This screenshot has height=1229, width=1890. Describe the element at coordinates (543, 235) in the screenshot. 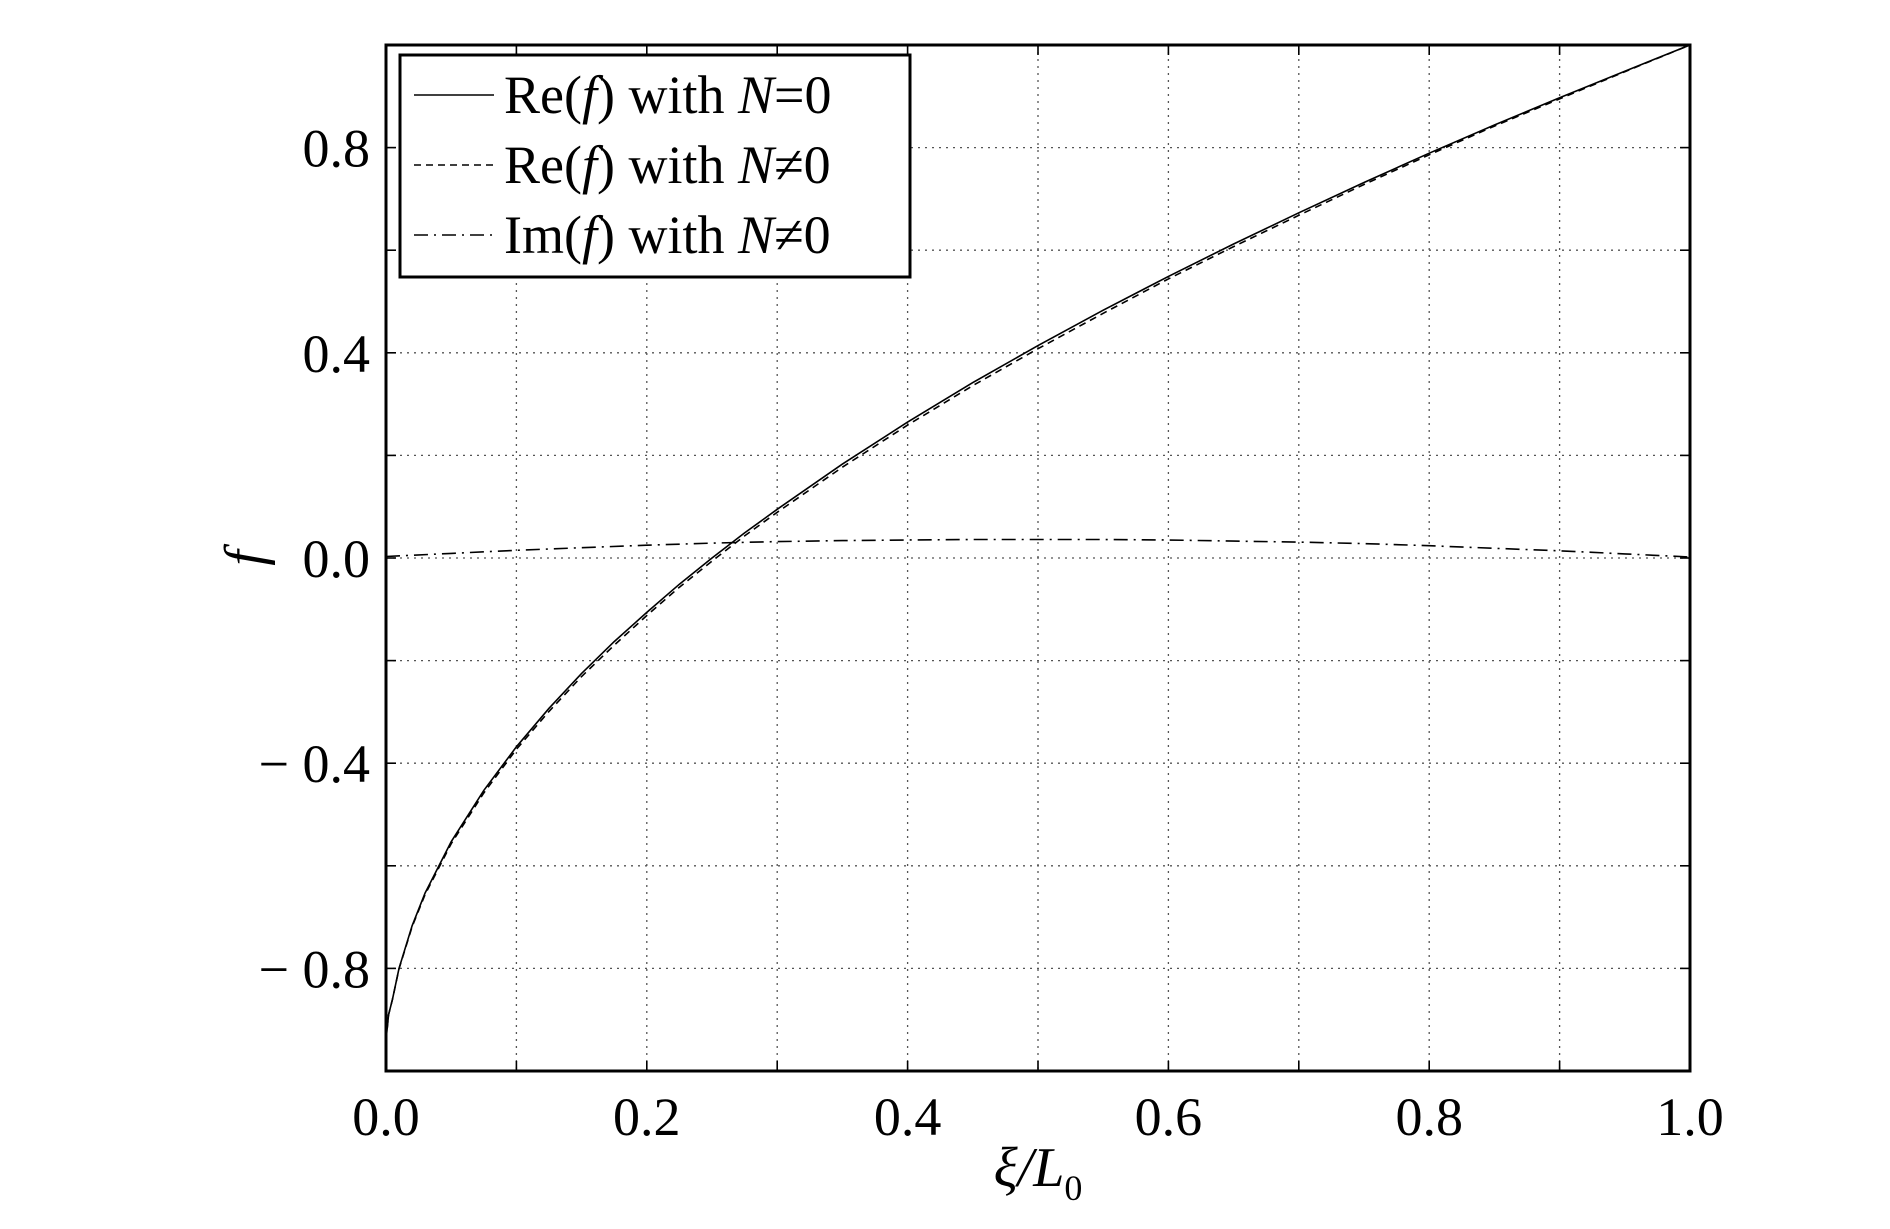

I see `legend-label-part: Im(` at that location.